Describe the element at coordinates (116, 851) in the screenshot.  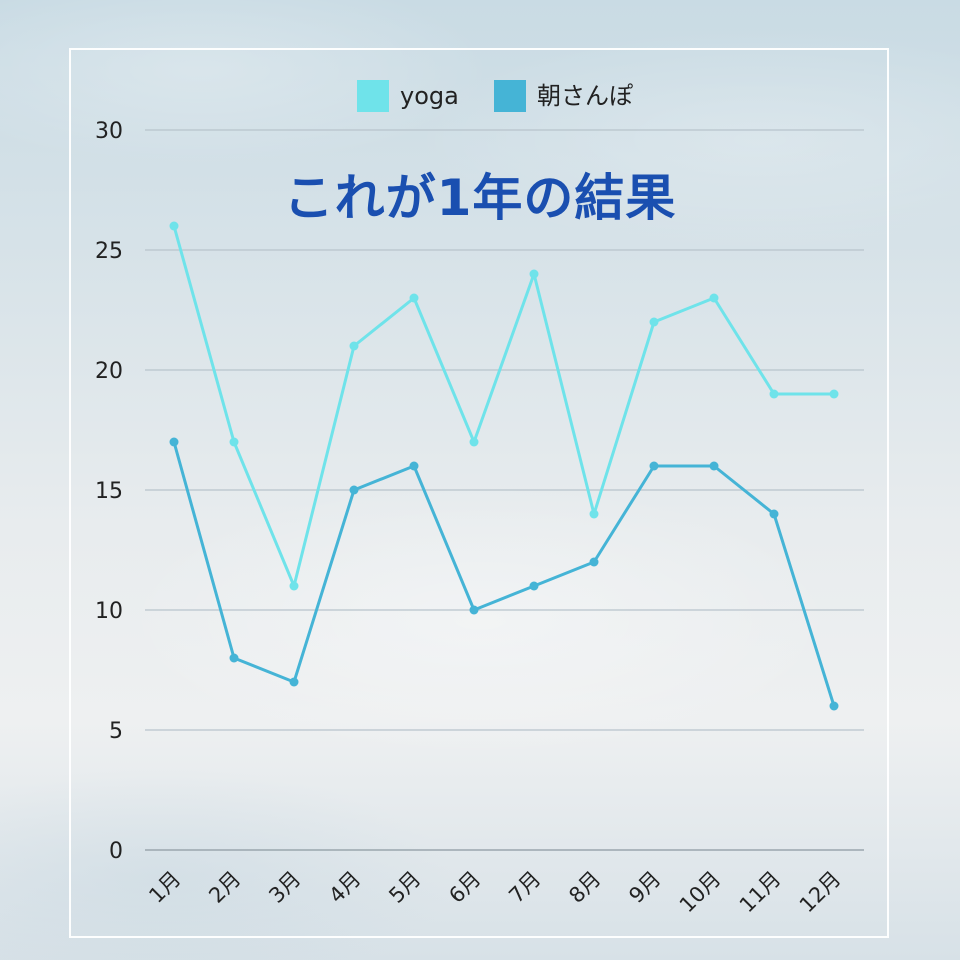
I see `y-tick-label: 0` at that location.